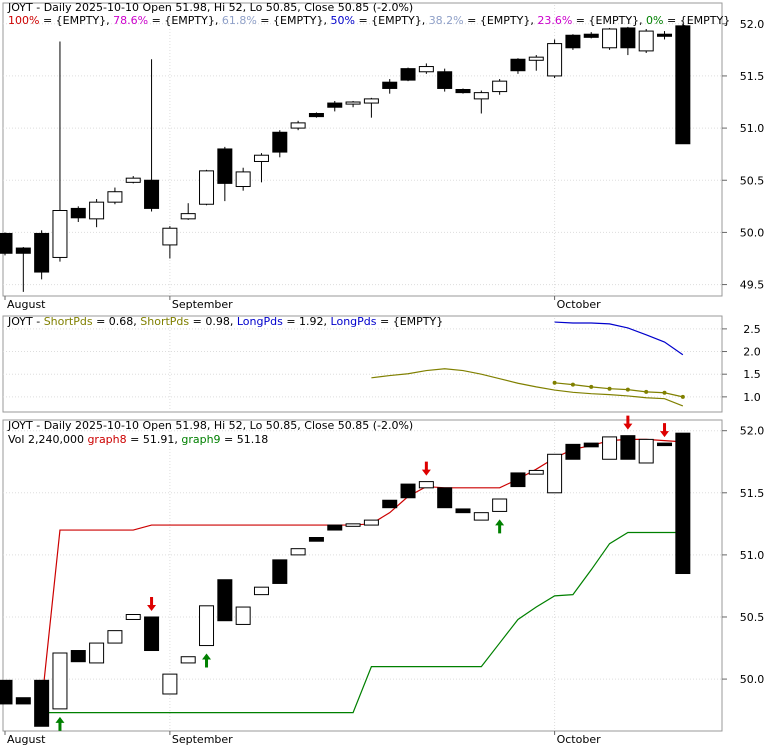 The image size is (780, 745). Describe the element at coordinates (362, 364) in the screenshot. I see `indicator-panel-frame` at that location.